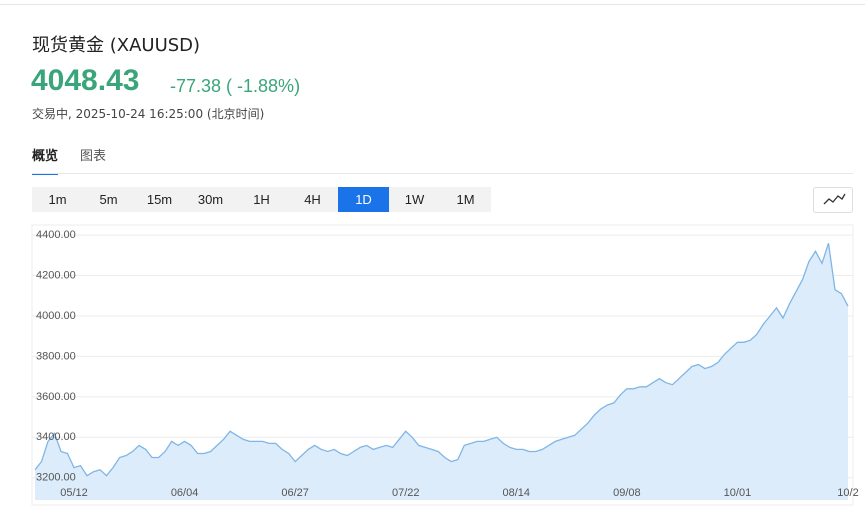 This screenshot has width=865, height=512. What do you see at coordinates (210, 199) in the screenshot?
I see `interval-button: 30m` at bounding box center [210, 199].